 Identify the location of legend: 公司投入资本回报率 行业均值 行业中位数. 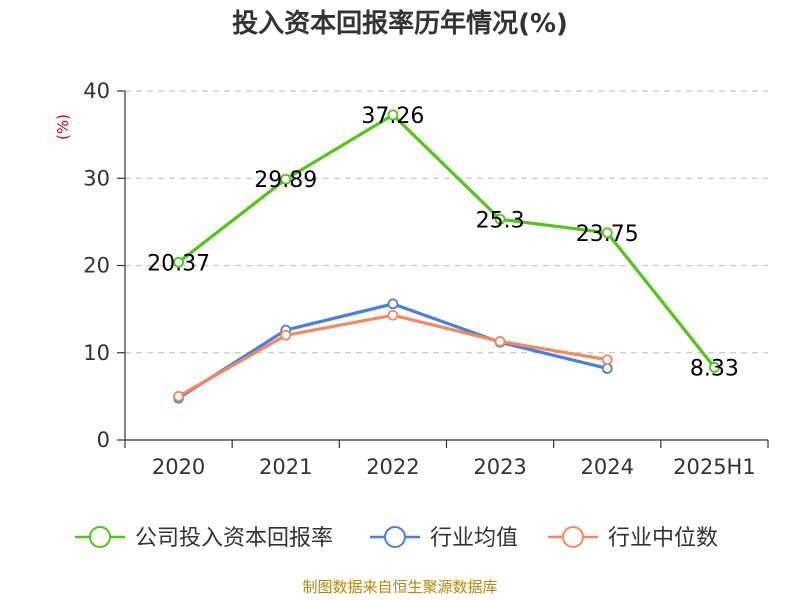
(396, 538).